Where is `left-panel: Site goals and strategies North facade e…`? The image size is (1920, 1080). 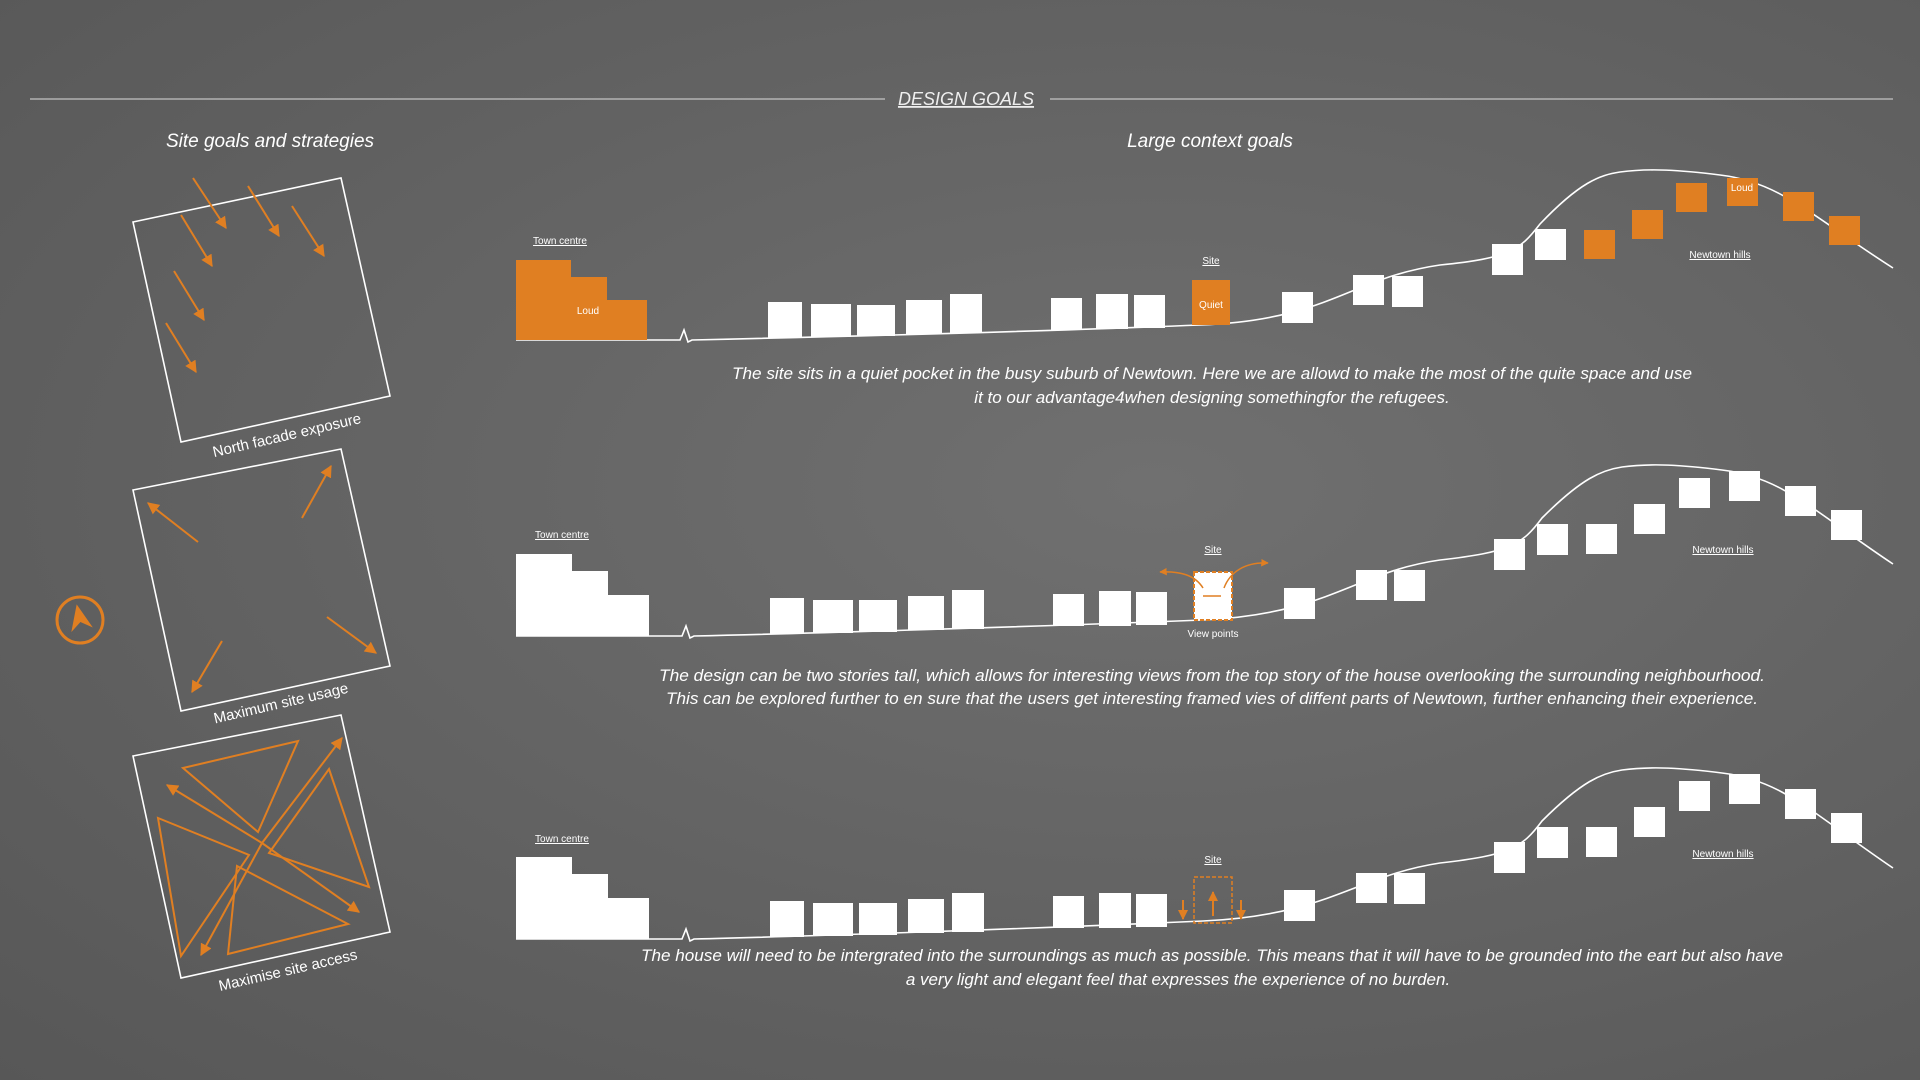 left-panel: Site goals and strategies North facade e… is located at coordinates (223, 563).